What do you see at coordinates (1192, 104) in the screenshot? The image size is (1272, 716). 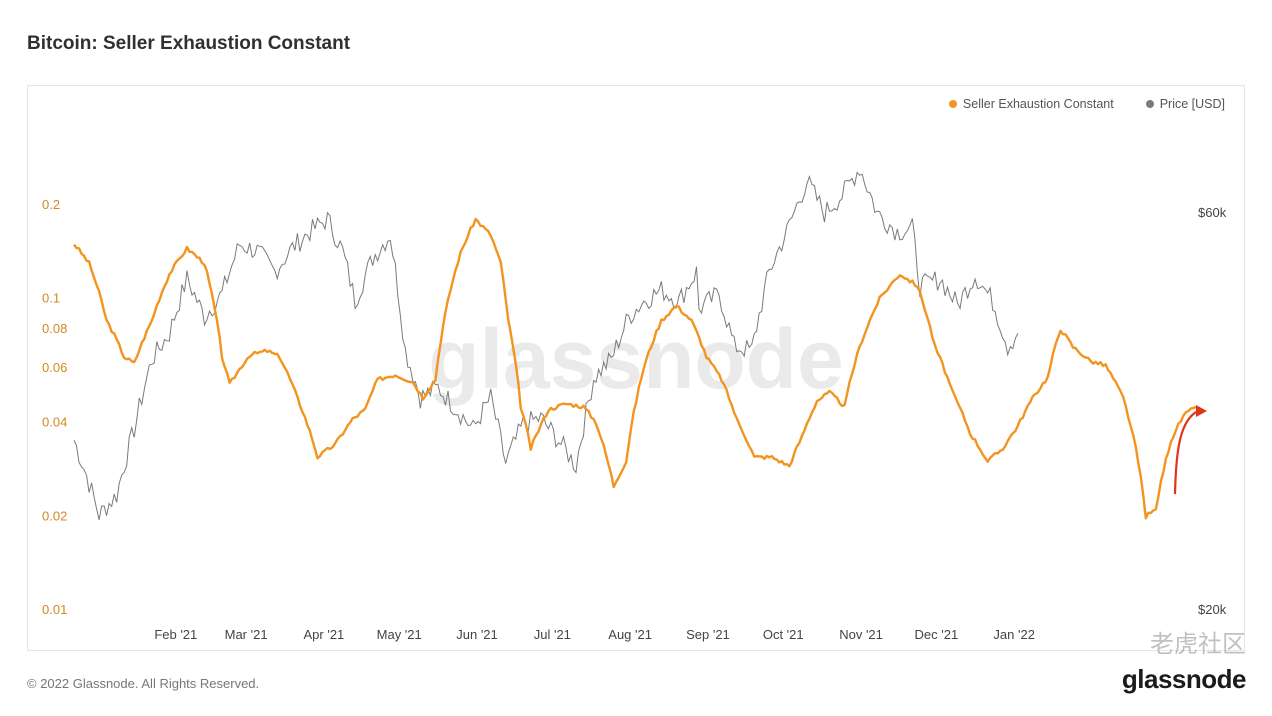 I see `legend-price-label: Price [USD]` at bounding box center [1192, 104].